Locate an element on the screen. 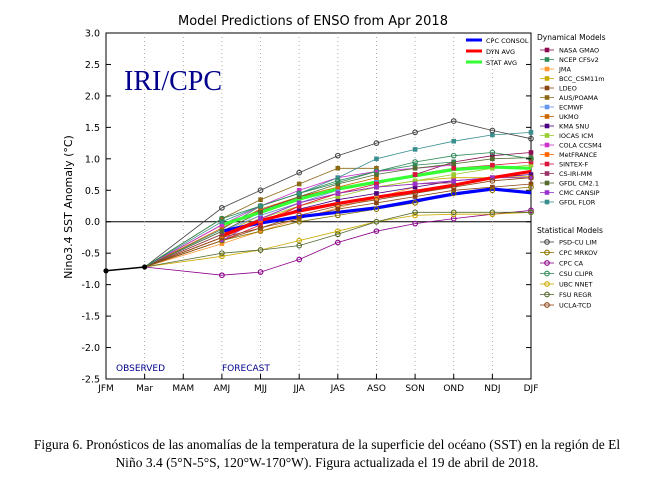 The height and width of the screenshot is (498, 654). y-tick-label: -0.5 is located at coordinates (90, 254).